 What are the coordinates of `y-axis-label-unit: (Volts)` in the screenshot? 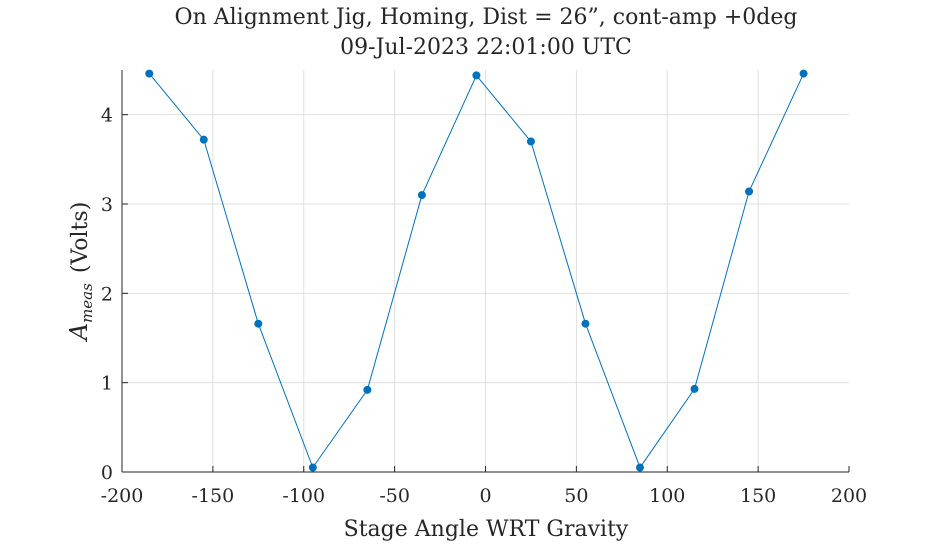 It's located at (80, 237).